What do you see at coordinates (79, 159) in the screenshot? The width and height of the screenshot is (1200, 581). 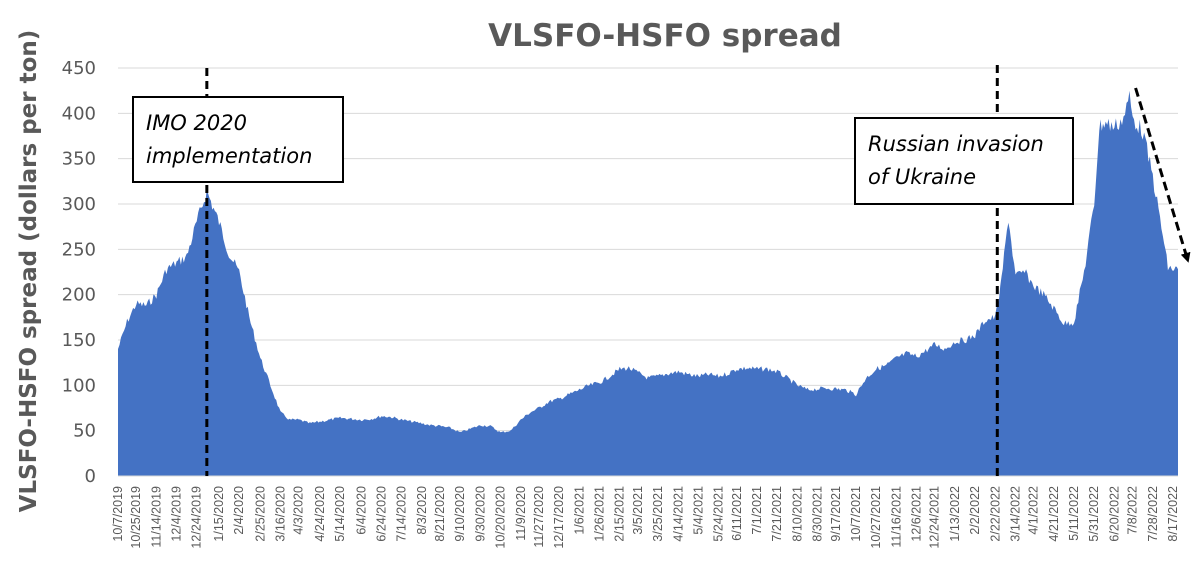 I see `y-tick-label: 350` at bounding box center [79, 159].